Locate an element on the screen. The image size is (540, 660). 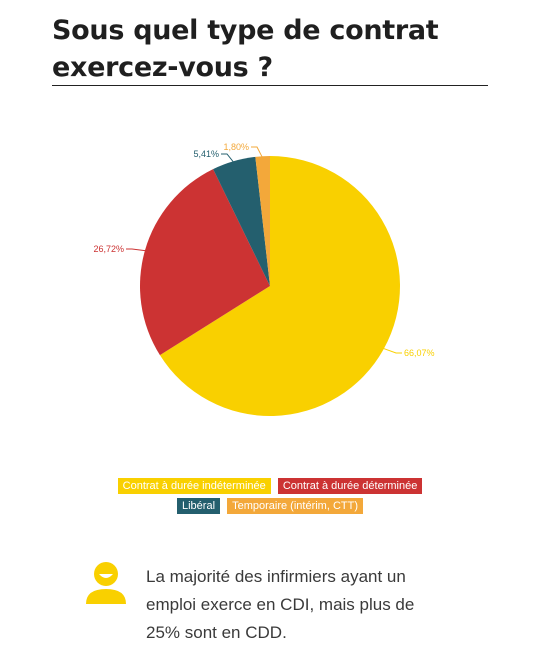
slice-label-3: 1,80% is located at coordinates (236, 147).